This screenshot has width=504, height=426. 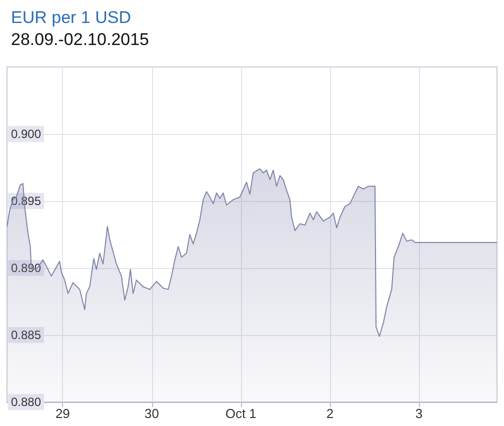 What do you see at coordinates (26, 134) in the screenshot?
I see `y-tick-label: 0.900` at bounding box center [26, 134].